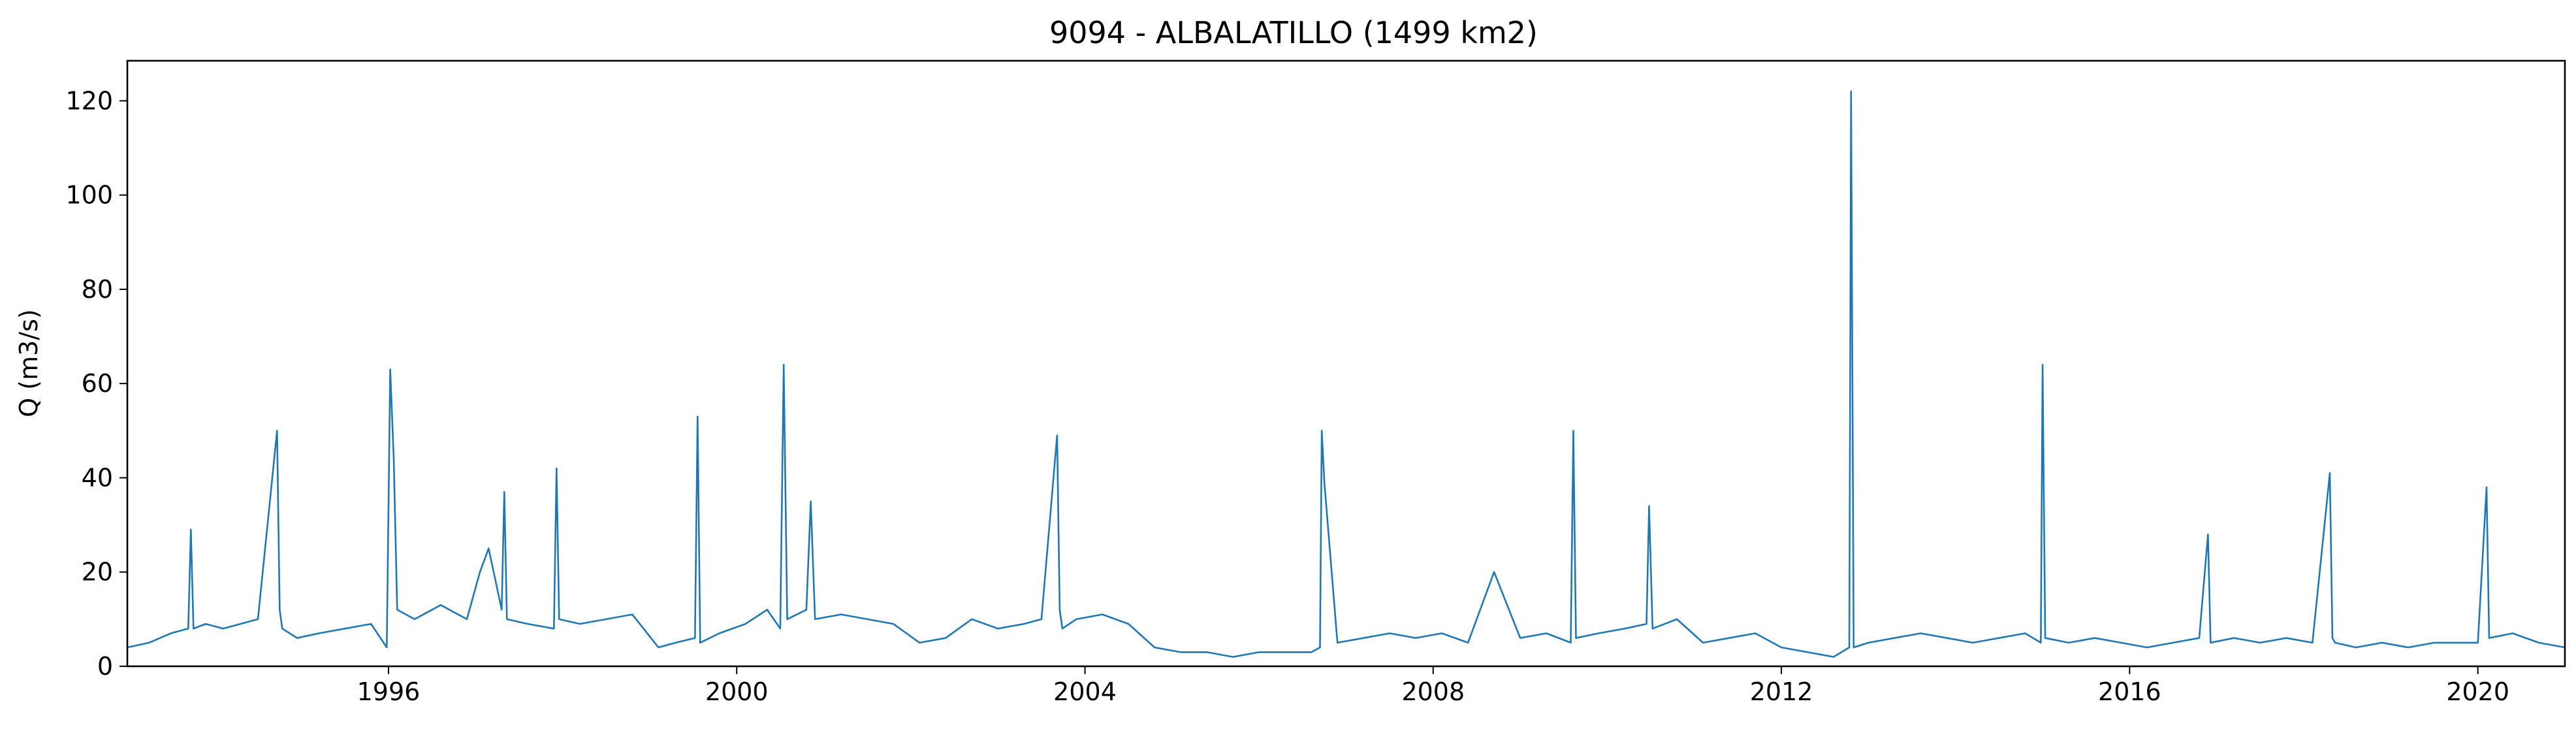  I want to click on x-tick-label: 2020, so click(2477, 691).